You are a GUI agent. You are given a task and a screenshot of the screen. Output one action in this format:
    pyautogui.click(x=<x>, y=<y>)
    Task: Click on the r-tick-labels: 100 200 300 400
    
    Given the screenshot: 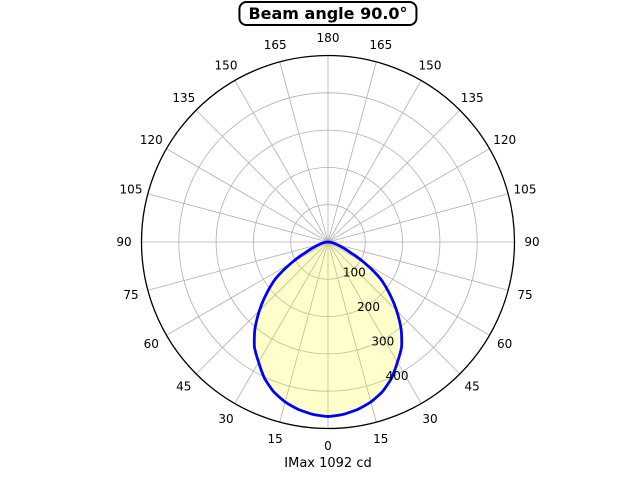 What is the action you would take?
    pyautogui.click(x=376, y=324)
    